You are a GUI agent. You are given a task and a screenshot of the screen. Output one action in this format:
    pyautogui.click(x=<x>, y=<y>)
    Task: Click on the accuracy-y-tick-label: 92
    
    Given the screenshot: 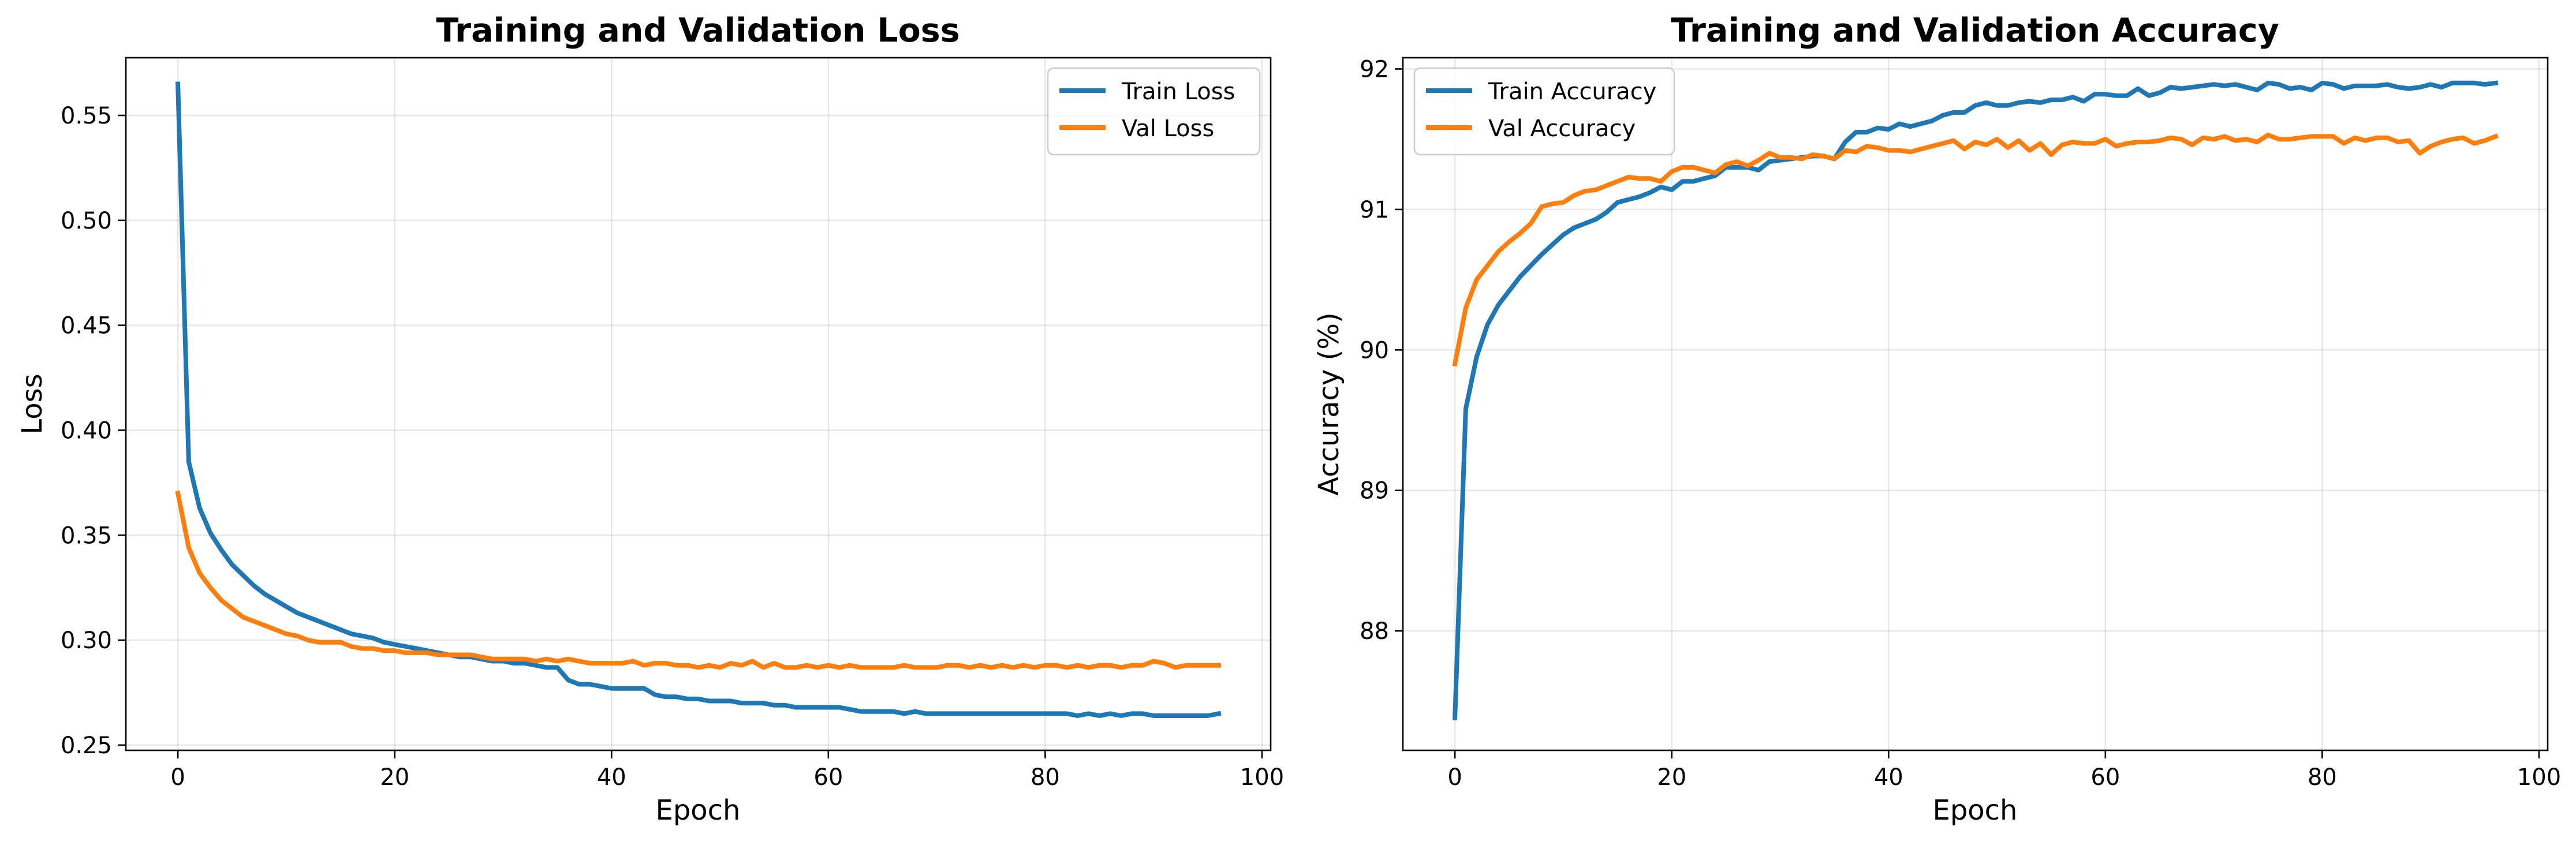 What is the action you would take?
    pyautogui.click(x=1374, y=69)
    